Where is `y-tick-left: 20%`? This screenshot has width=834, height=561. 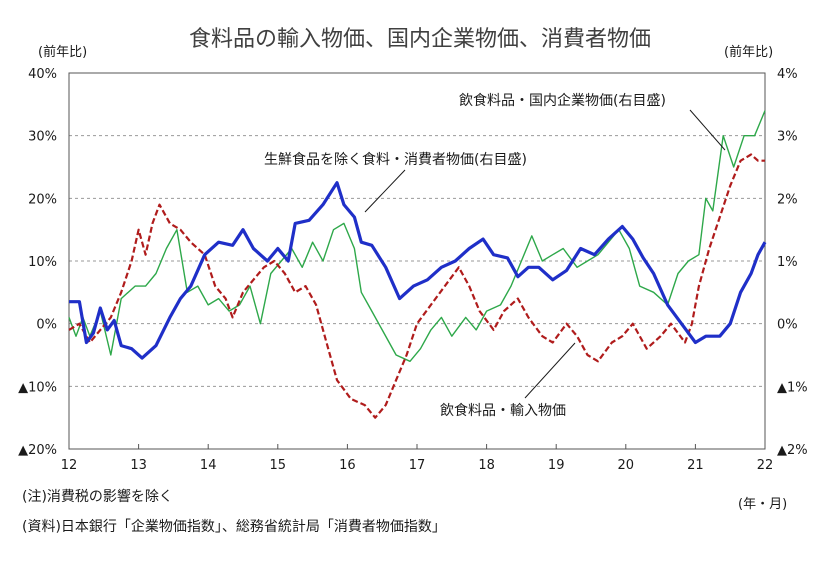
y-tick-left: 20% is located at coordinates (42, 199).